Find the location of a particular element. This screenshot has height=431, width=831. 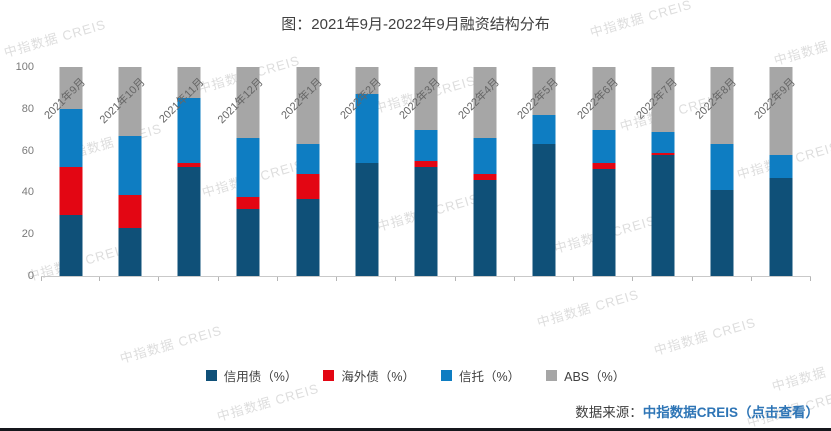

category-slot: 2022年4月 is located at coordinates (485, 174).